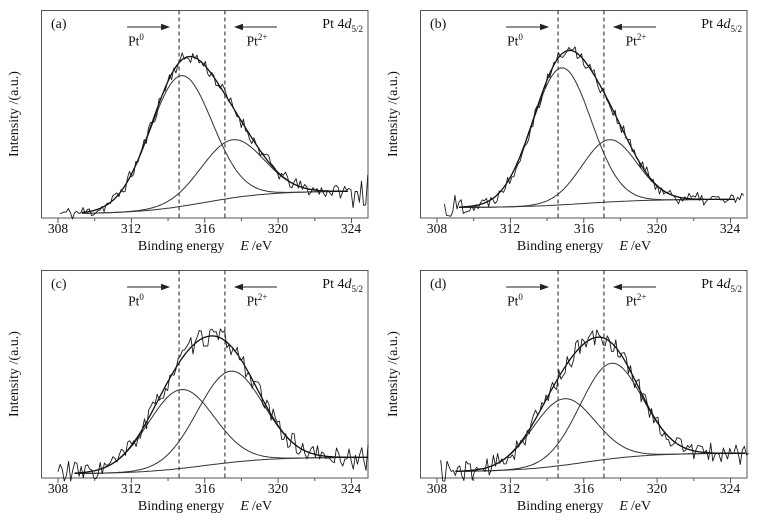 This screenshot has width=758, height=520. What do you see at coordinates (214, 202) in the screenshot?
I see `baseline-curve` at bounding box center [214, 202].